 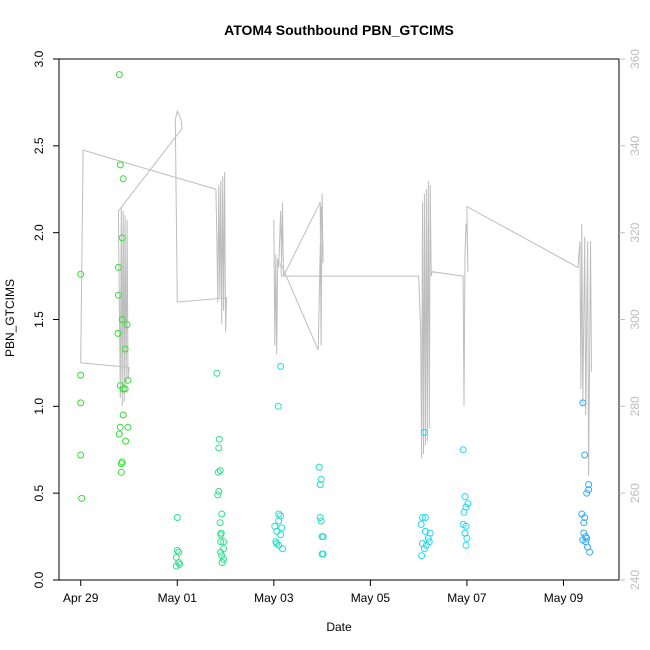 I want to click on x-tick-label: May 07, so click(x=467, y=598).